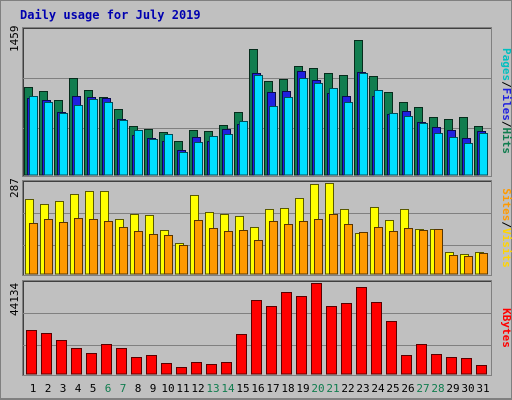 The height and width of the screenshot is (400, 512). What do you see at coordinates (110, 15) in the screenshot?
I see `chart-title: Daily usage for July 2019` at bounding box center [110, 15].